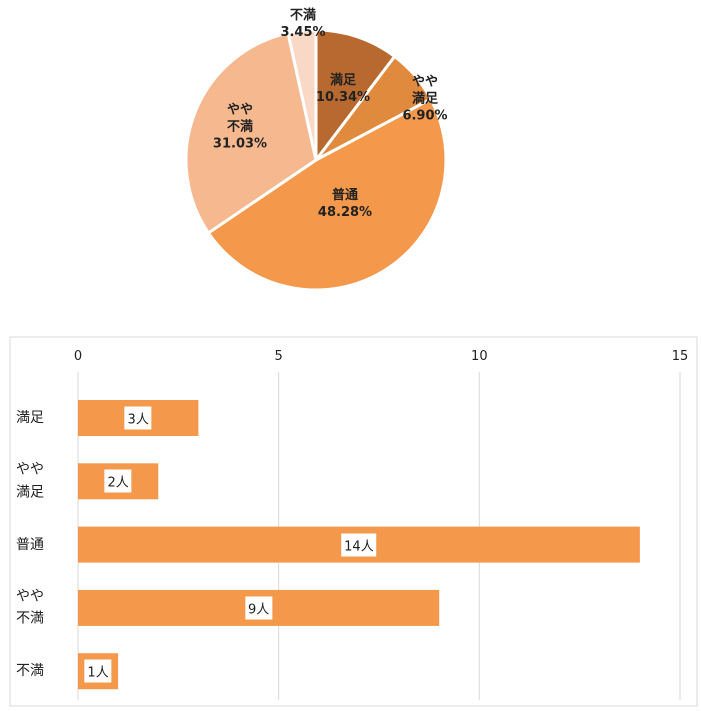 This screenshot has height=711, width=701. I want to click on pie-value-label: 3.45%, so click(303, 32).